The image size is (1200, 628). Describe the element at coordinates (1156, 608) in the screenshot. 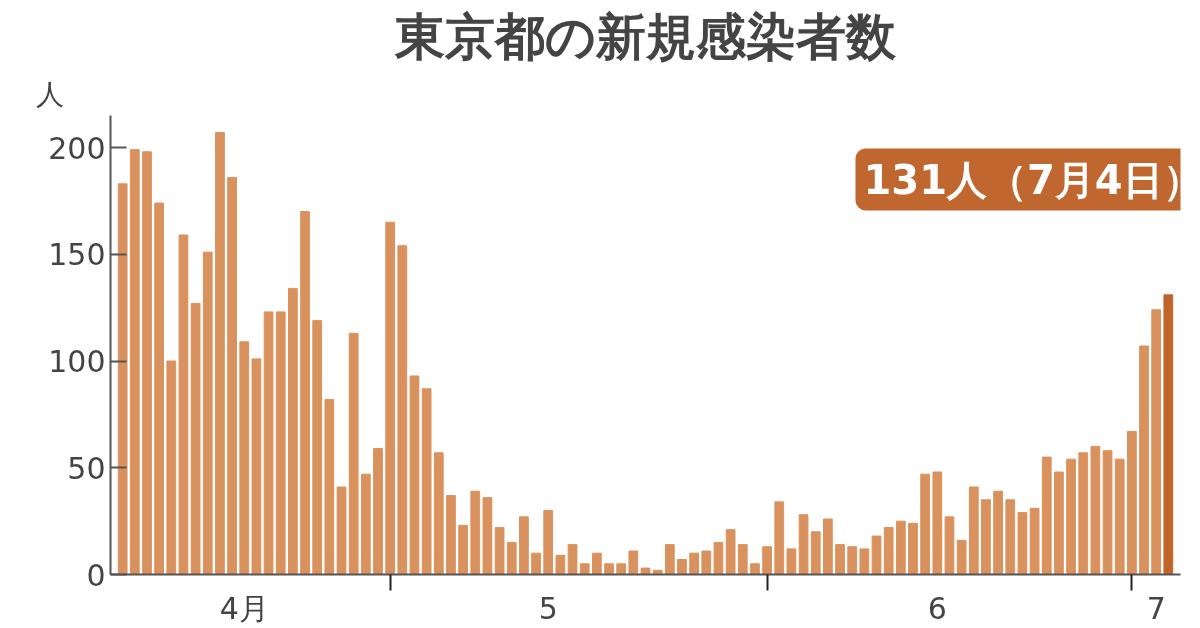

I see `x-tick-label: 7` at that location.